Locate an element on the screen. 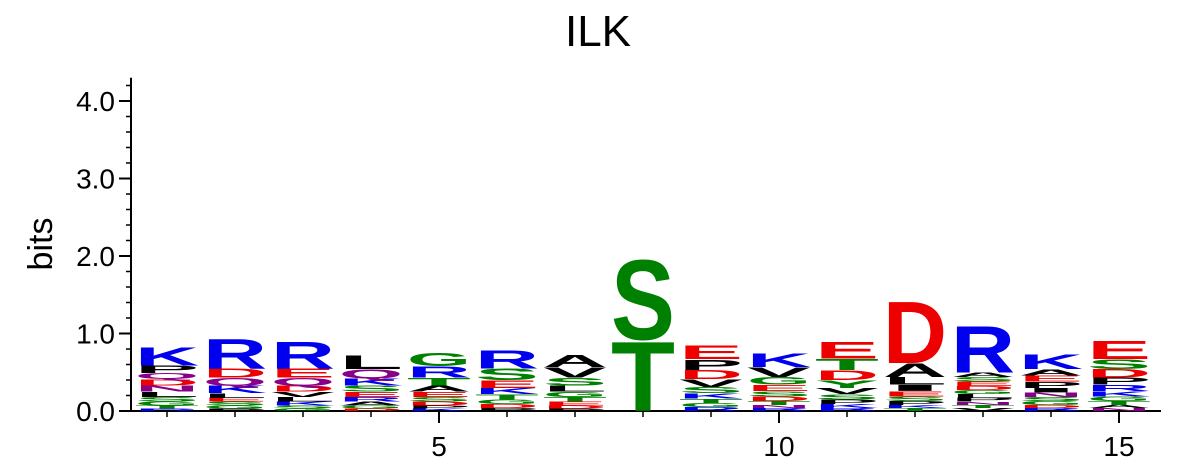 Image resolution: width=1196 pixels, height=471 pixels. logo-letter-y: Y is located at coordinates (847, 384).